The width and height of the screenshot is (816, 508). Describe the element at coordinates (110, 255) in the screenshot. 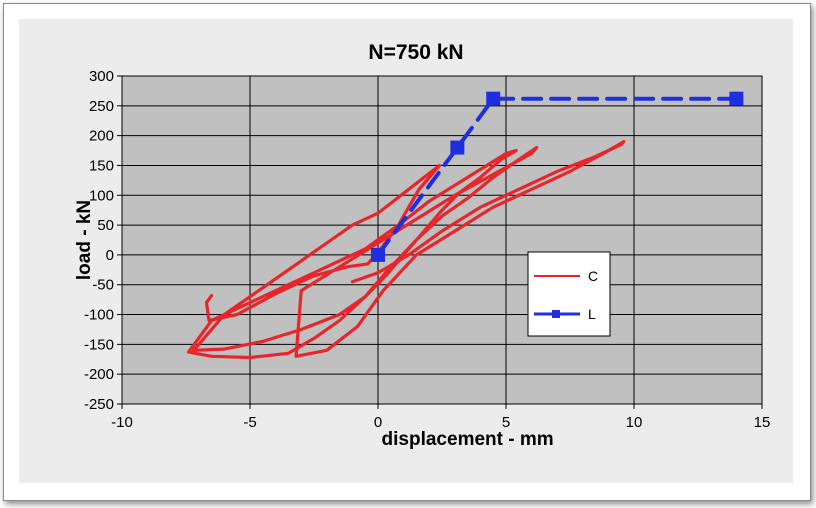

I see `y-tick-label: 0` at that location.